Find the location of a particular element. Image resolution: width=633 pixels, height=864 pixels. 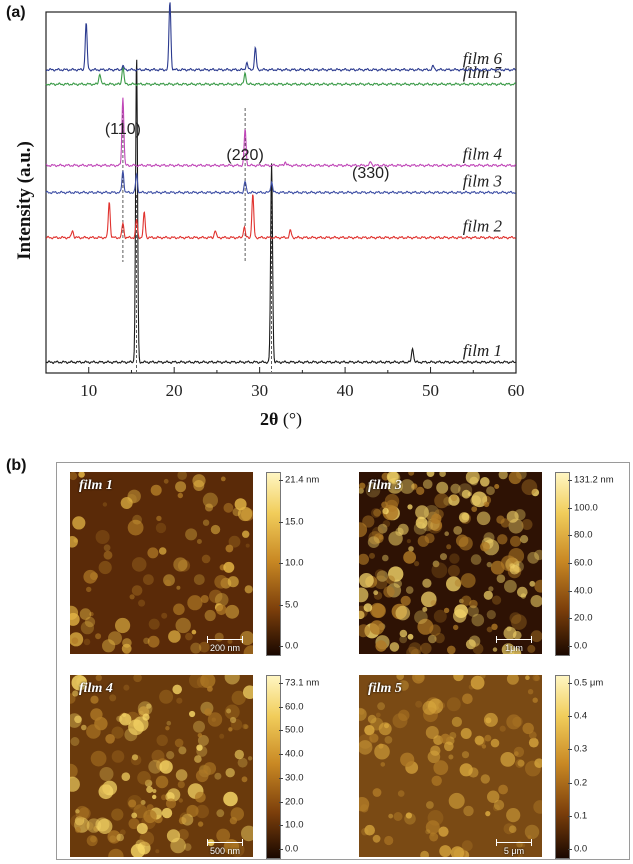

afm-film-label: film 5 is located at coordinates (385, 688).